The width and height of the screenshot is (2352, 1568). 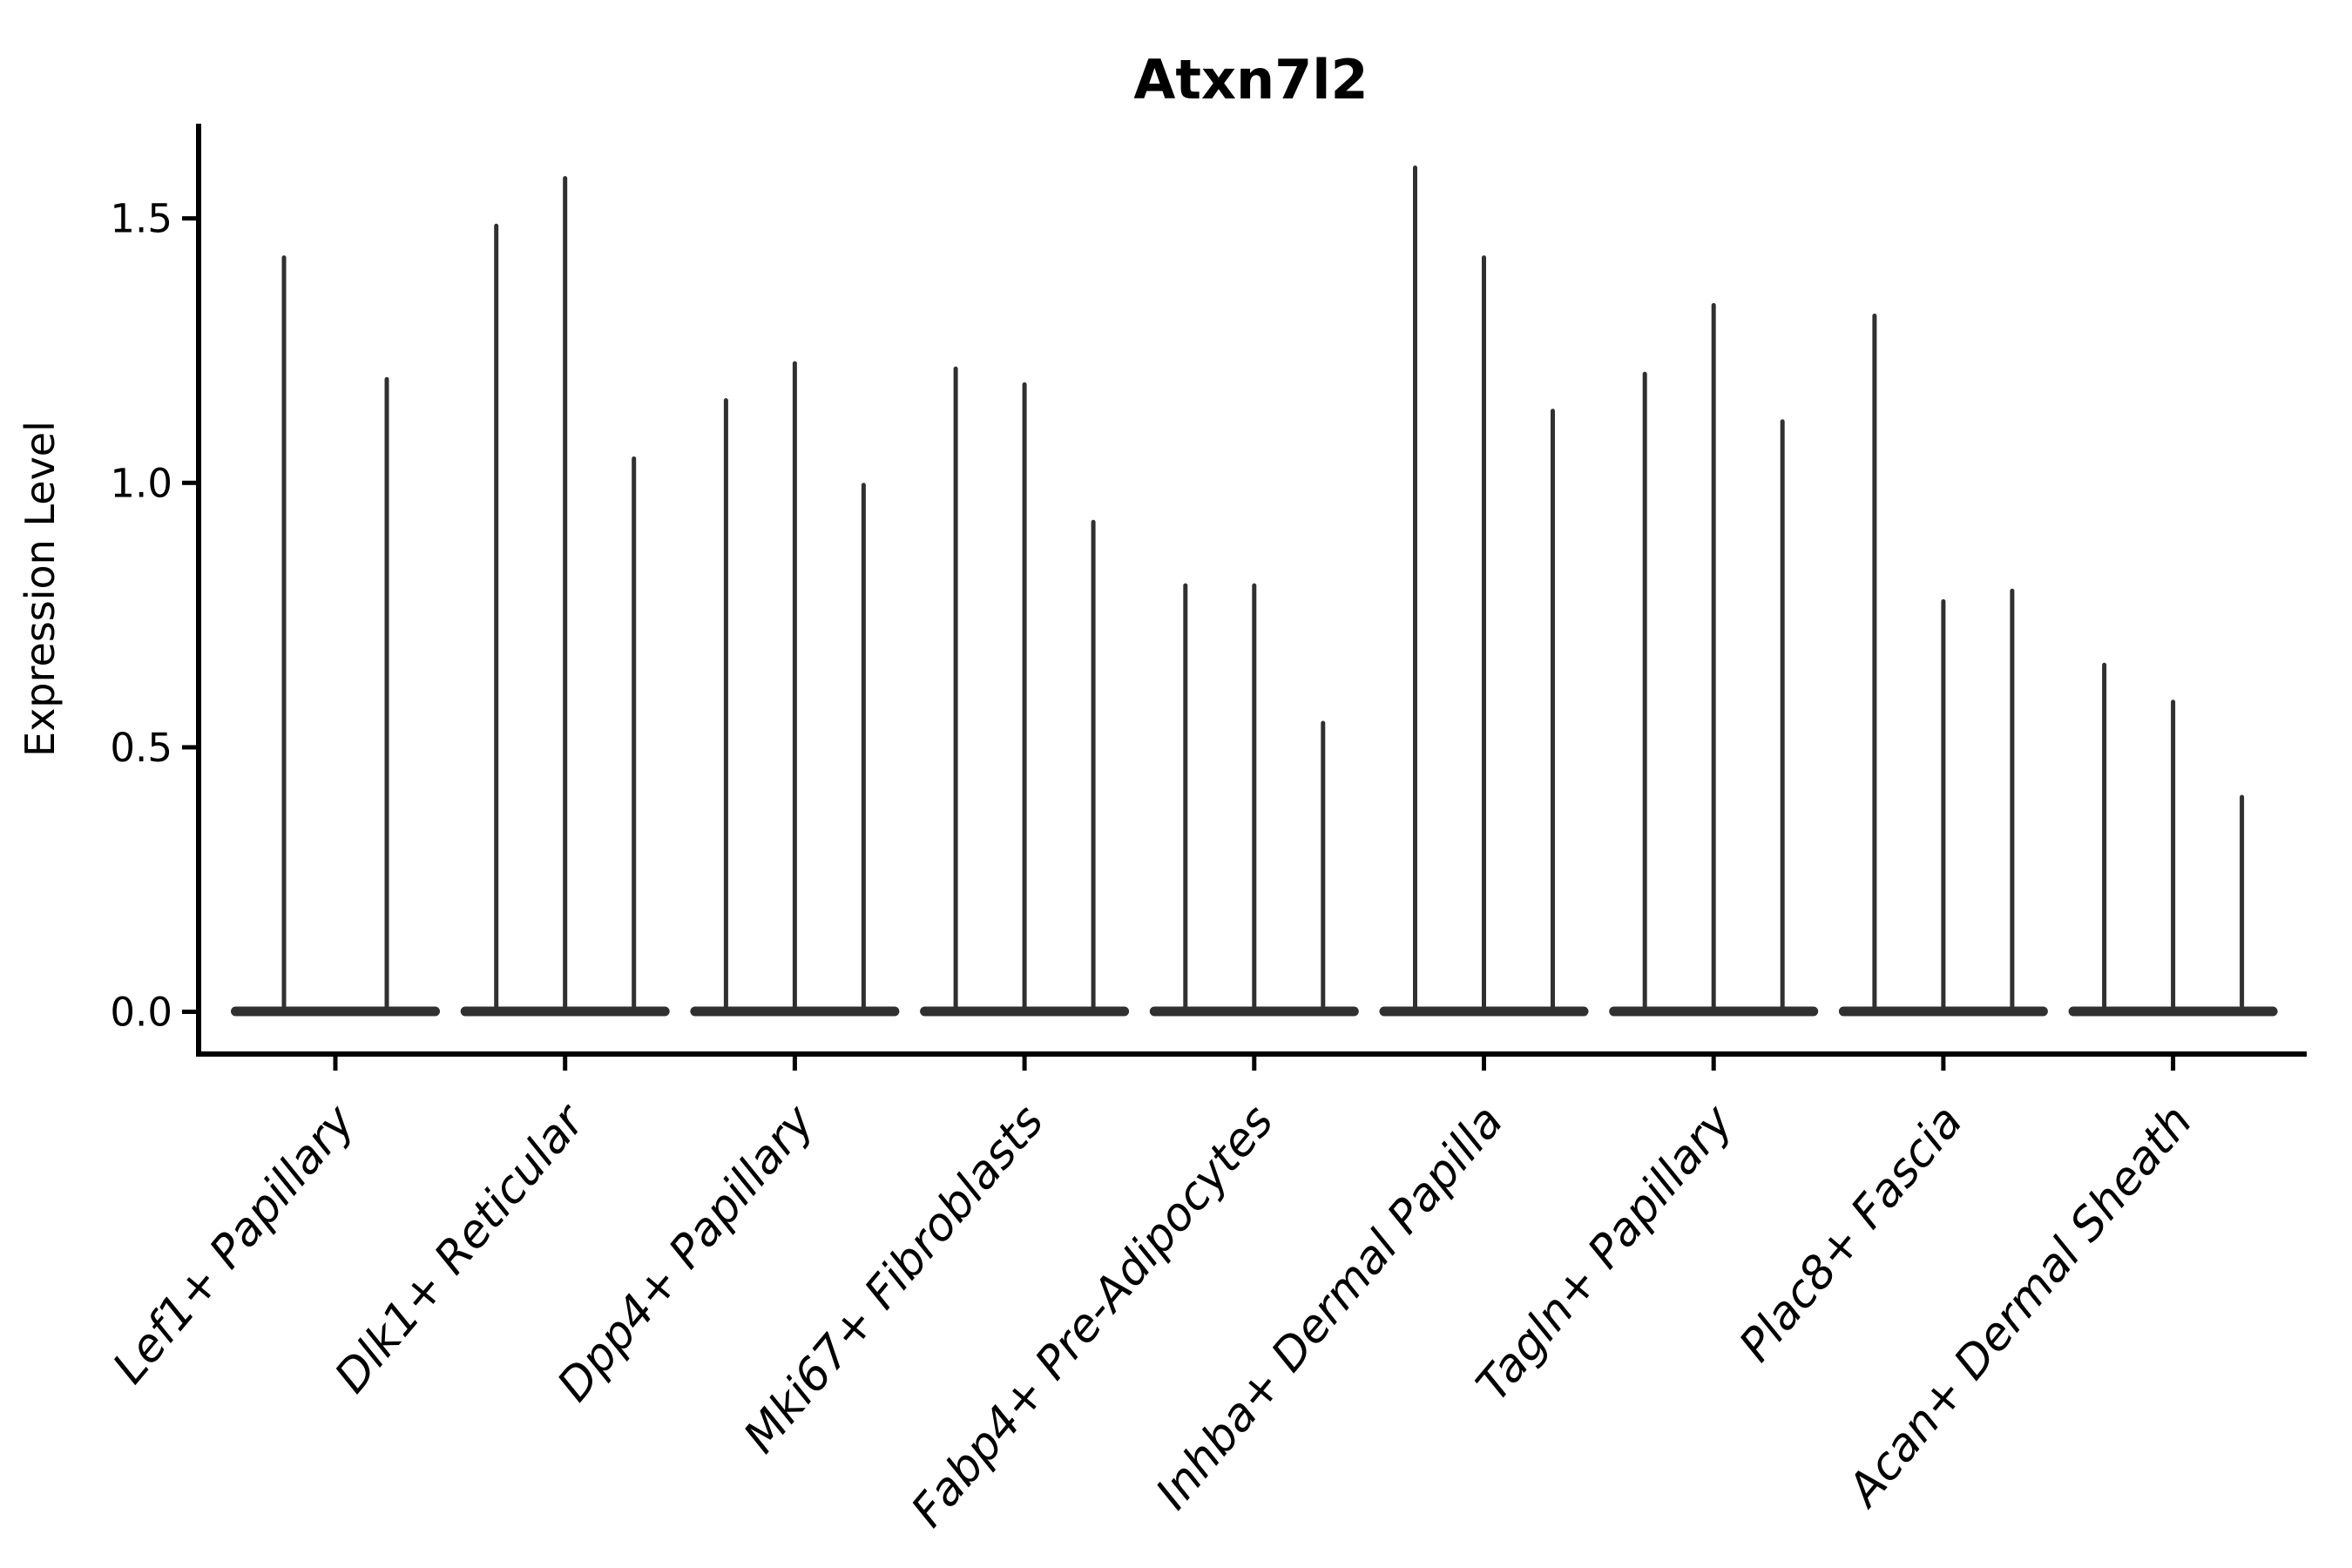 I want to click on y-axis-label: Expression Level, so click(x=40, y=589).